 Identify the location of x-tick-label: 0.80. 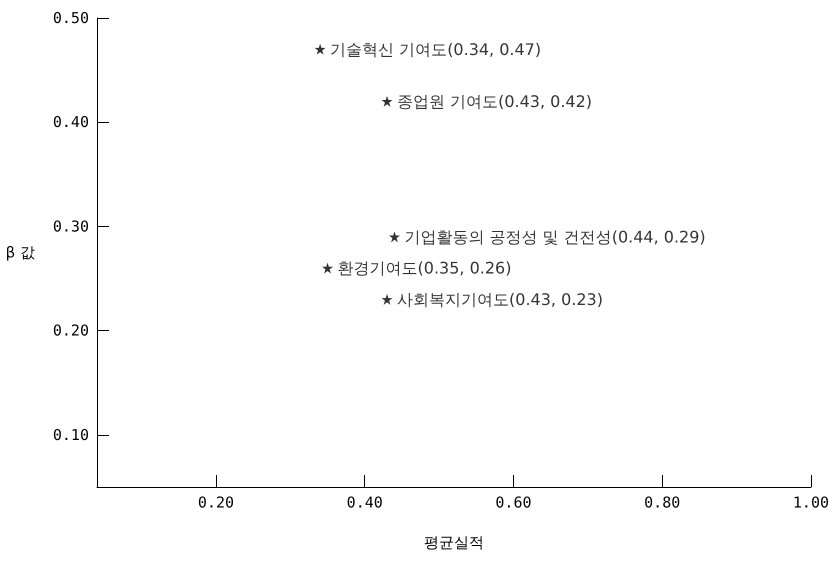
(662, 503).